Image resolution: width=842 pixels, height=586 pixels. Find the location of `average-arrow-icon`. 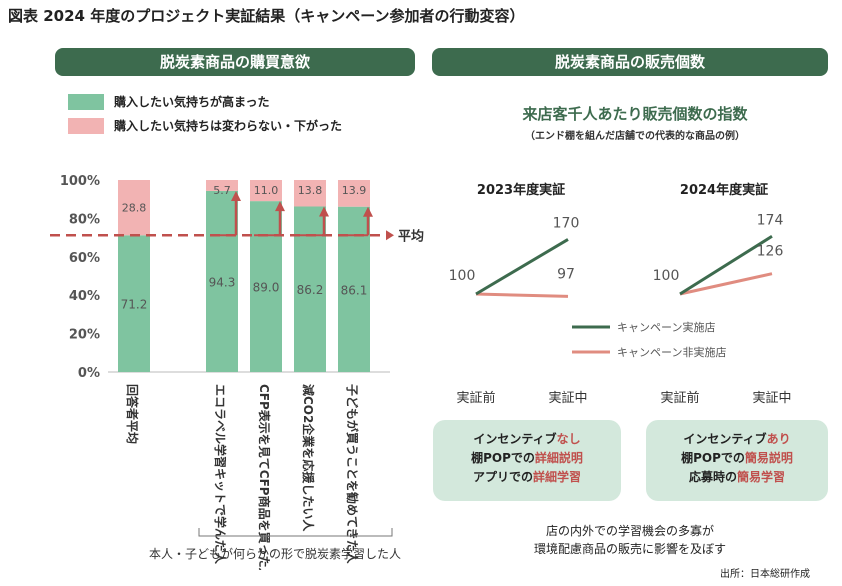

average-arrow-icon is located at coordinates (390, 235).